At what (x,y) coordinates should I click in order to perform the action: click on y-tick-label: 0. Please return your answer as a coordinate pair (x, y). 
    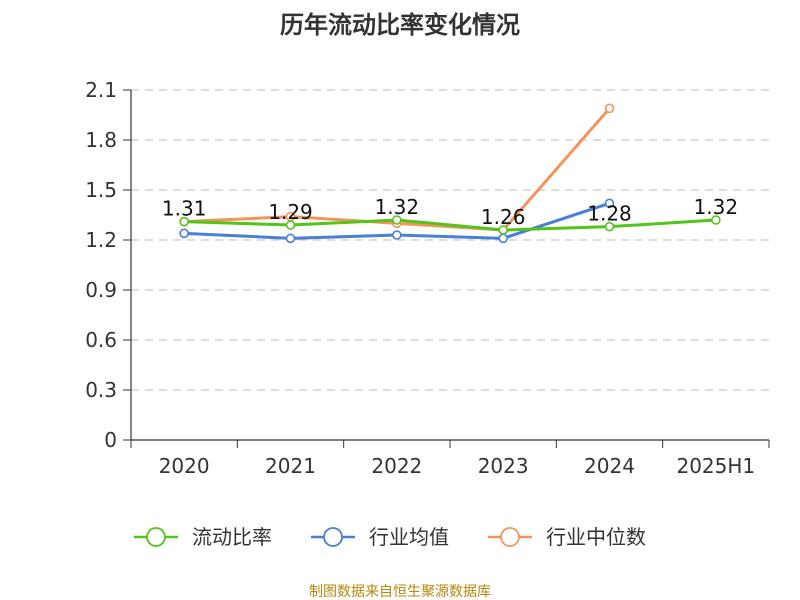
    Looking at the image, I should click on (110, 440).